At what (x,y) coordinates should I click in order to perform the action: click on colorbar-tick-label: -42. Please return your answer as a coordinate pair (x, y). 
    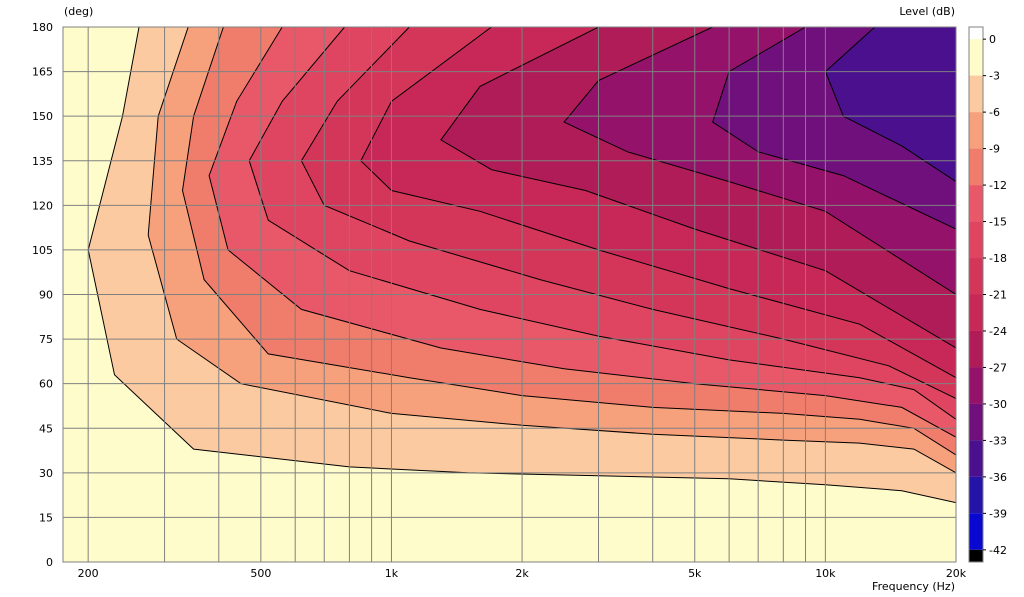
    Looking at the image, I should click on (998, 550).